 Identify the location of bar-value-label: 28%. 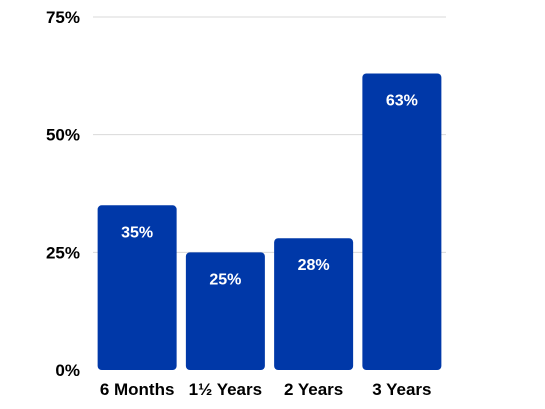
(314, 265).